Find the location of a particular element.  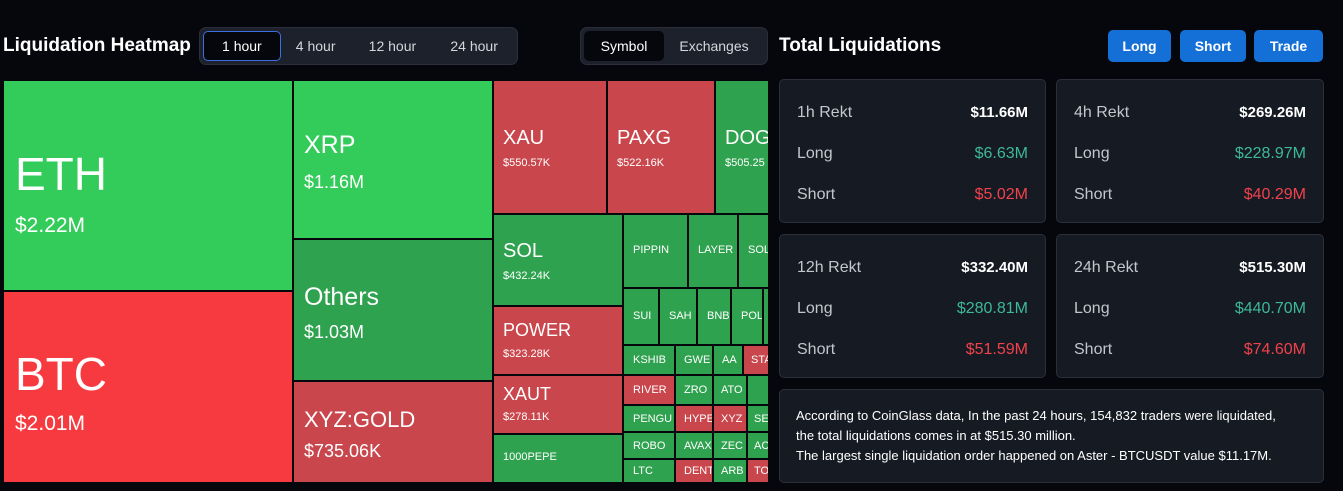

tile-name: ATO is located at coordinates (732, 390).